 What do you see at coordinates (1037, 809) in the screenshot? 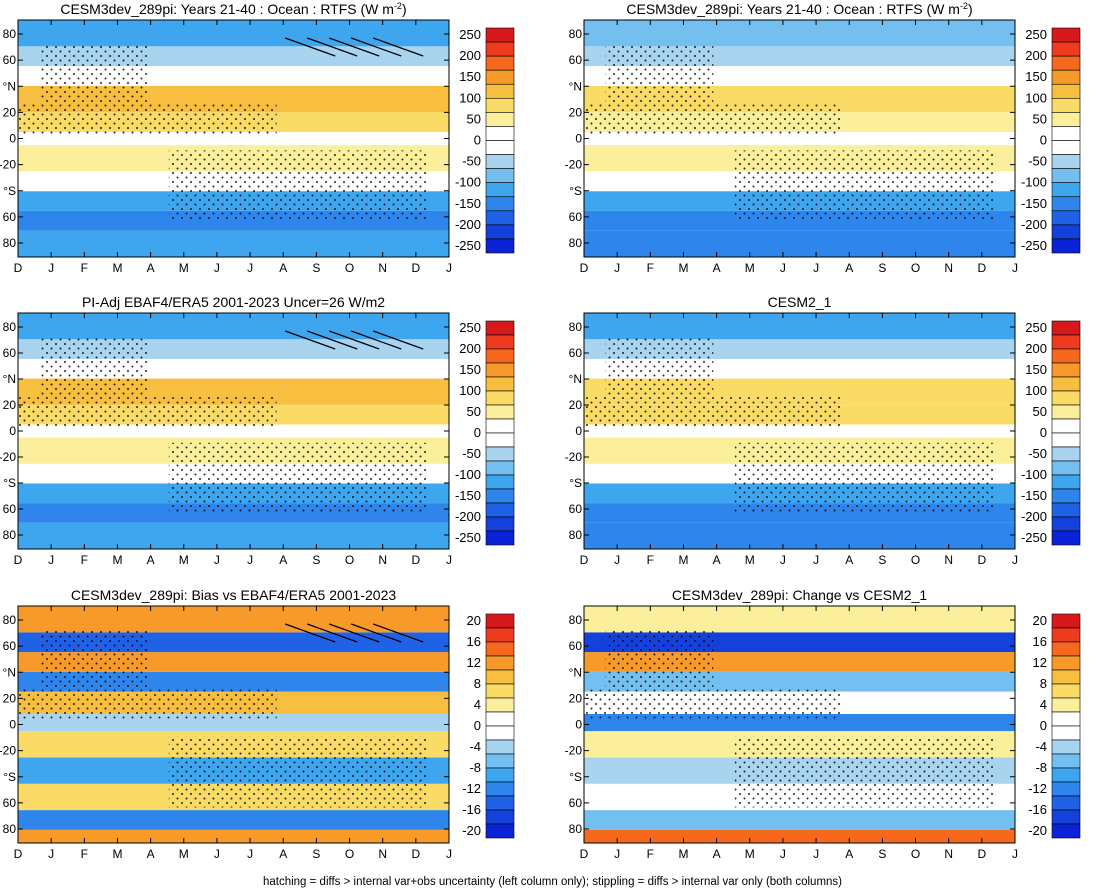
I see `colorbar-label: -16` at bounding box center [1037, 809].